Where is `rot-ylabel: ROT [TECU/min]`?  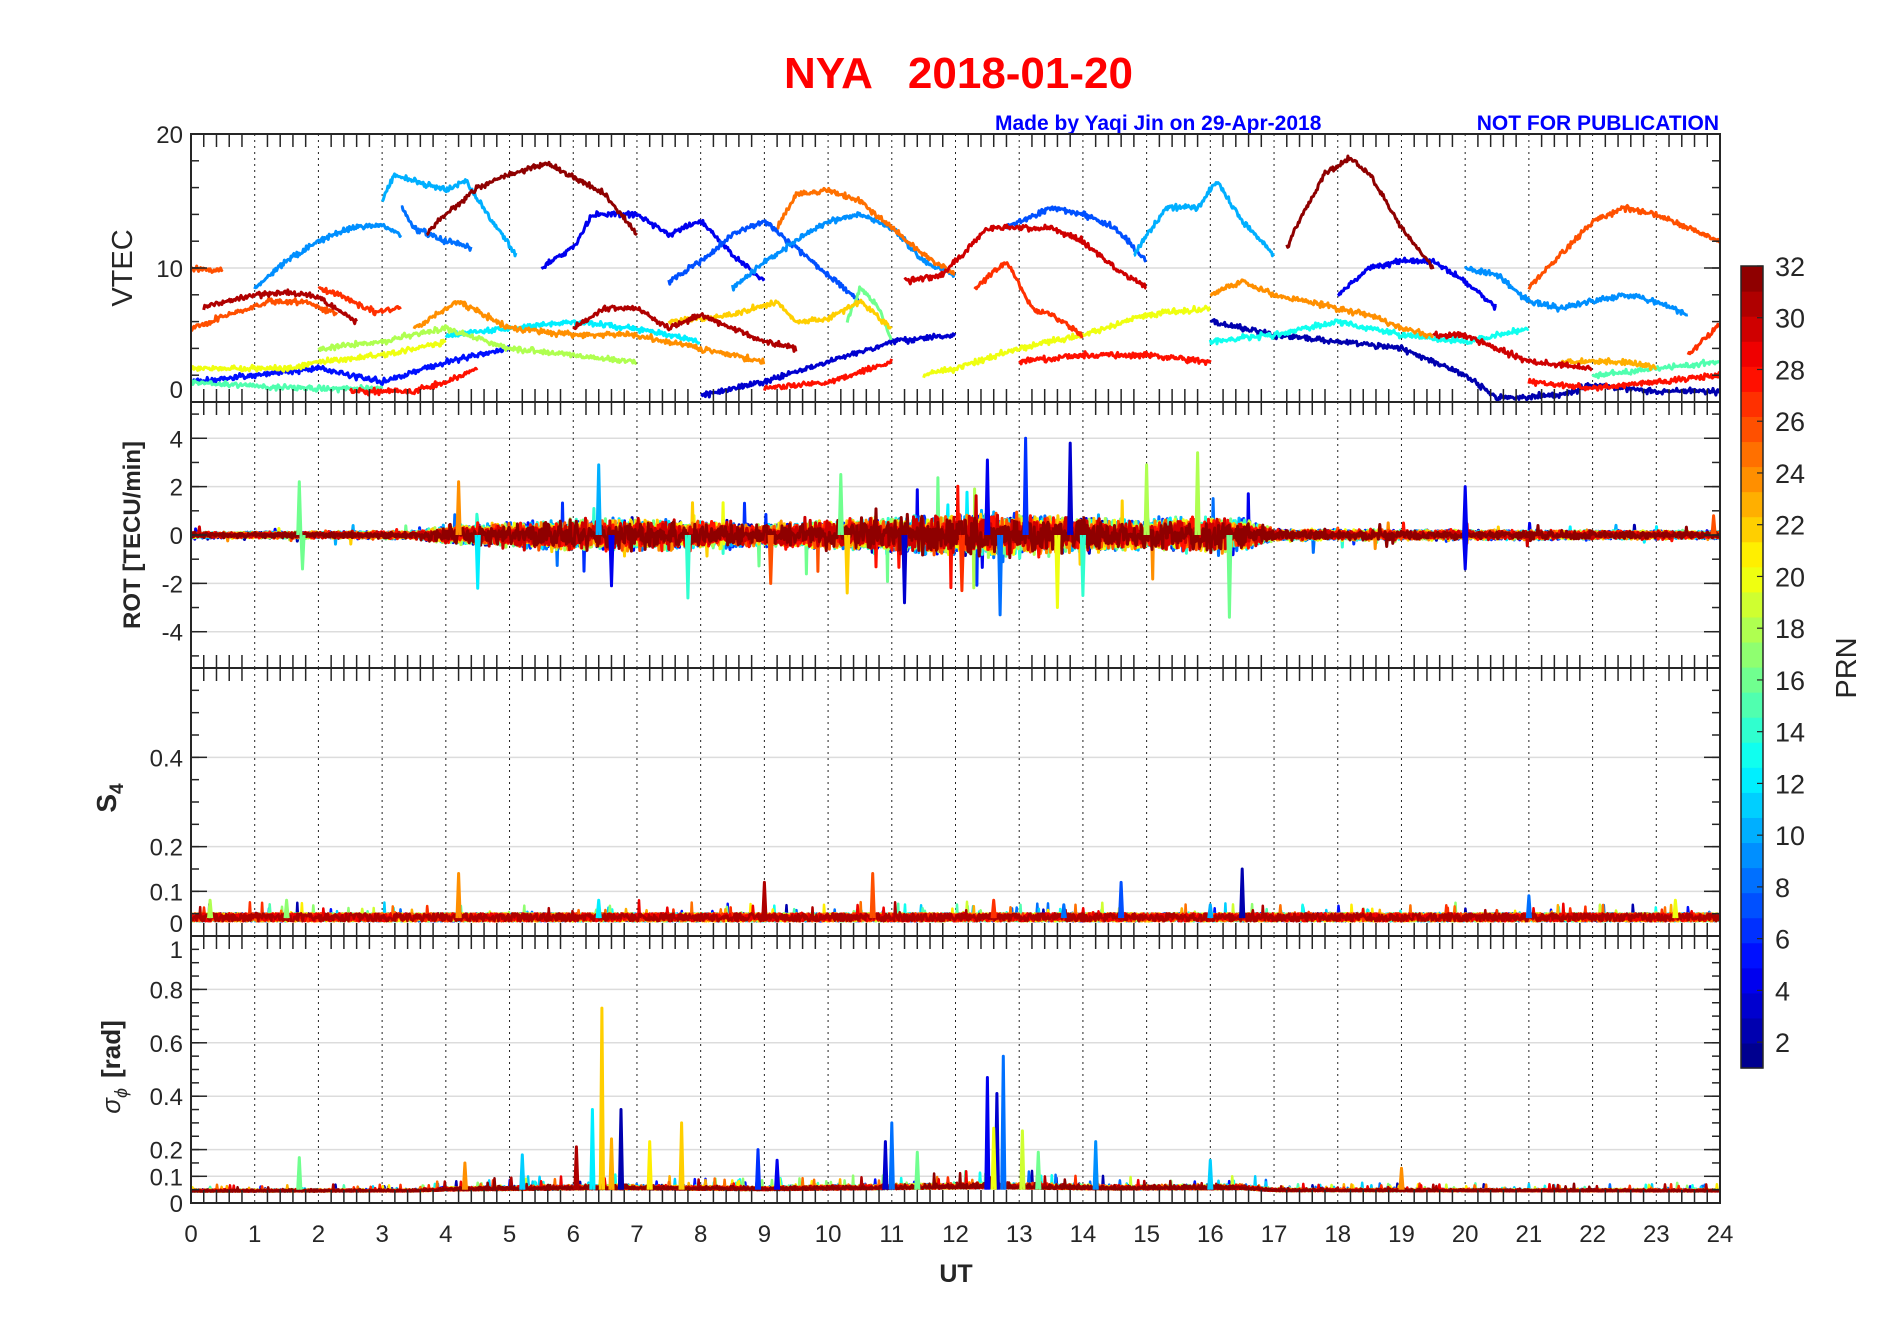 rot-ylabel: ROT [TECU/min] is located at coordinates (132, 535).